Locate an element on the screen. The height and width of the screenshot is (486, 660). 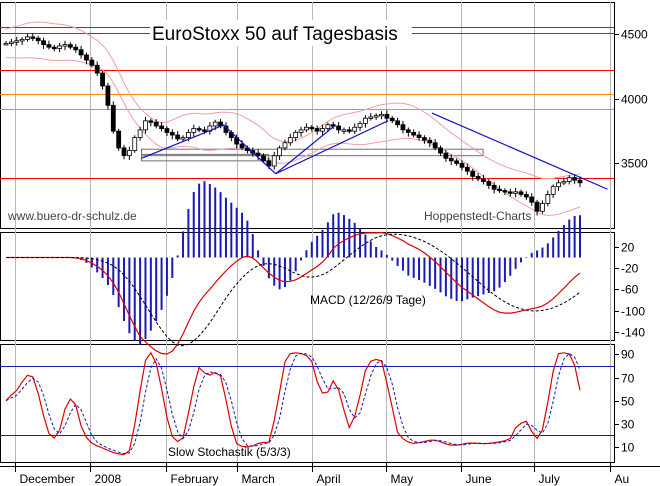
price-y-tick-label: 4000 is located at coordinates (634, 100).